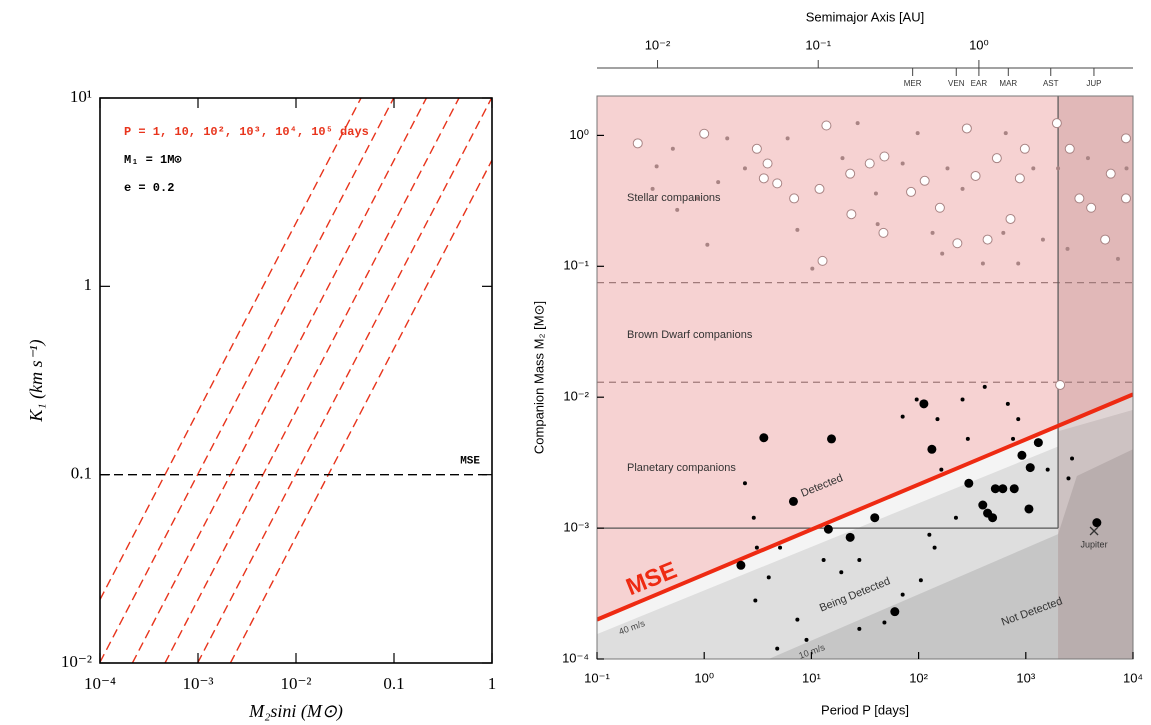 Image resolution: width=1151 pixels, height=725 pixels. Describe the element at coordinates (1094, 531) in the screenshot. I see `jupiter-marker` at that location.